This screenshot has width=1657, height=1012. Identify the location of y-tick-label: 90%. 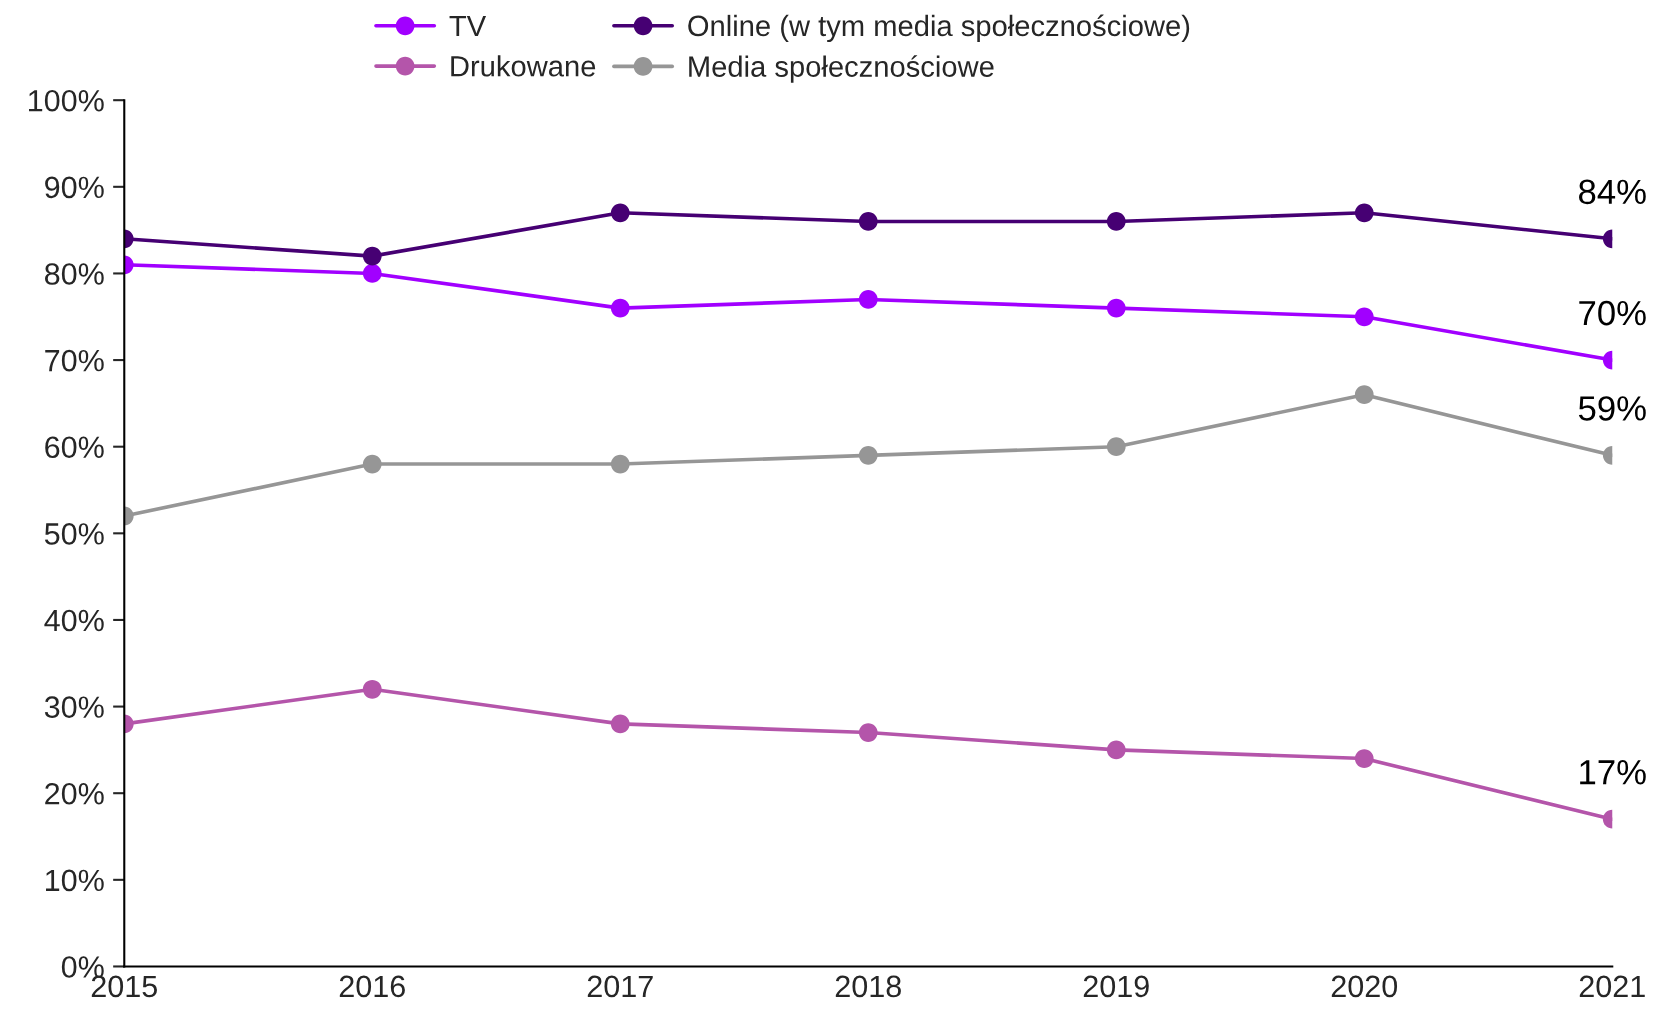
(74, 187).